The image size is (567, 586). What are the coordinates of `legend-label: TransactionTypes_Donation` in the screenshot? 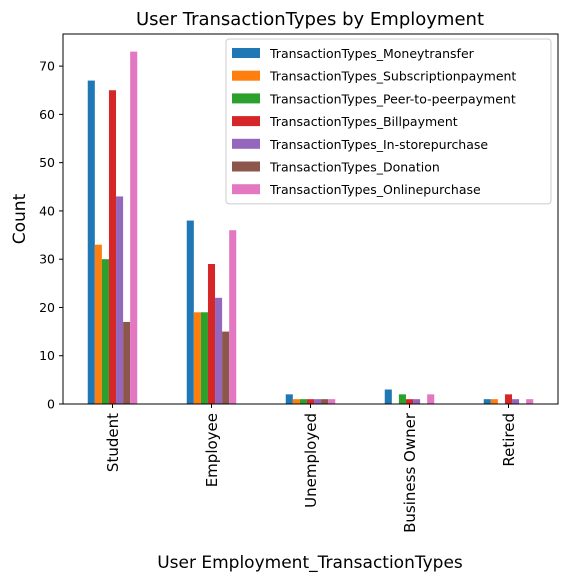 It's located at (354, 167).